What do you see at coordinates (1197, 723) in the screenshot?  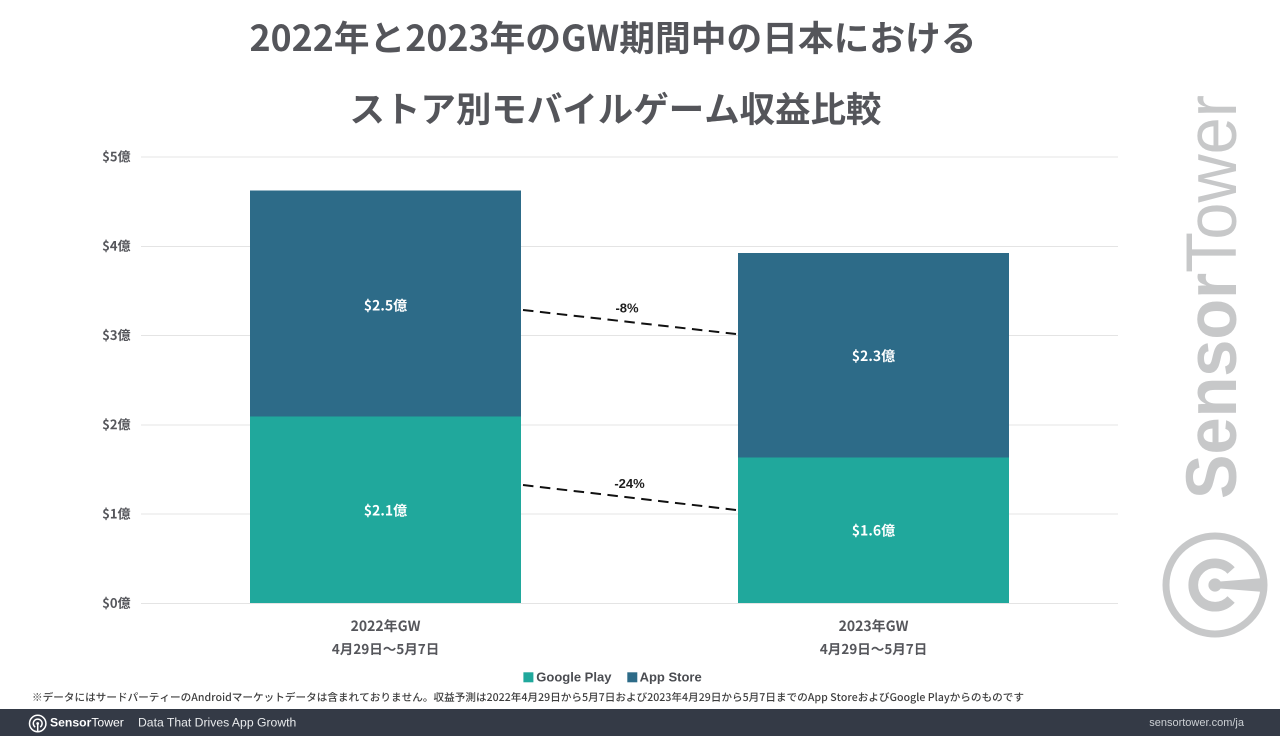 I see `svg-text: sensortower.com/ja` at bounding box center [1197, 723].